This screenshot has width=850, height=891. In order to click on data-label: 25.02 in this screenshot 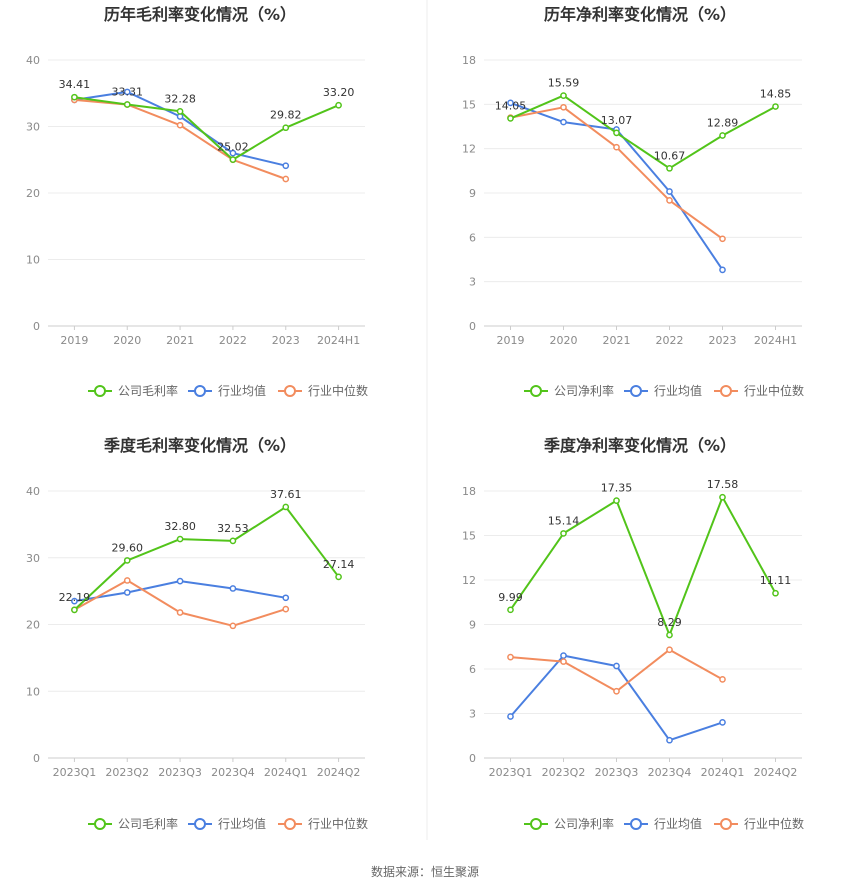, I will do `click(233, 147)`.